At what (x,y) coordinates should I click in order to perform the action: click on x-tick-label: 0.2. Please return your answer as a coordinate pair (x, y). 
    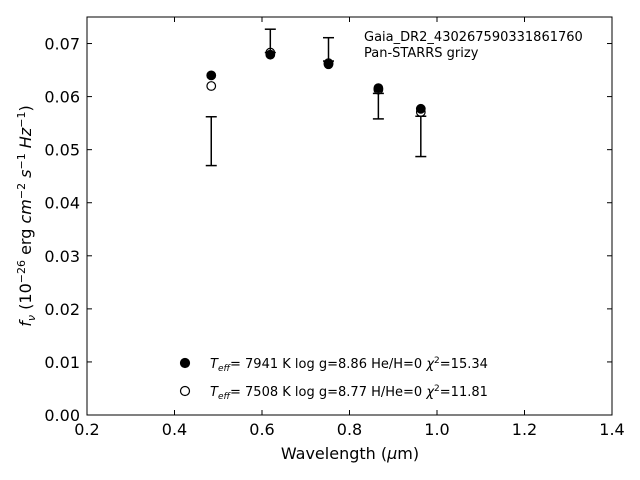
    Looking at the image, I should click on (86, 429).